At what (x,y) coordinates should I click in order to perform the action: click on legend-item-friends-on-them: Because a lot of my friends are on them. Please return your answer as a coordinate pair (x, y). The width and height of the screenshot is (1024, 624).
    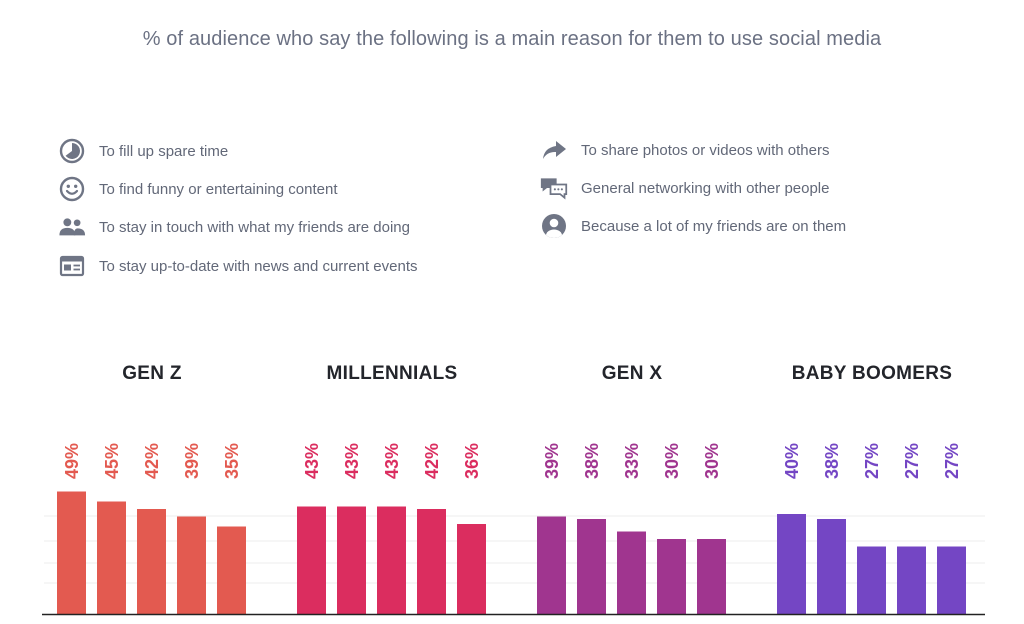
    Looking at the image, I should click on (693, 226).